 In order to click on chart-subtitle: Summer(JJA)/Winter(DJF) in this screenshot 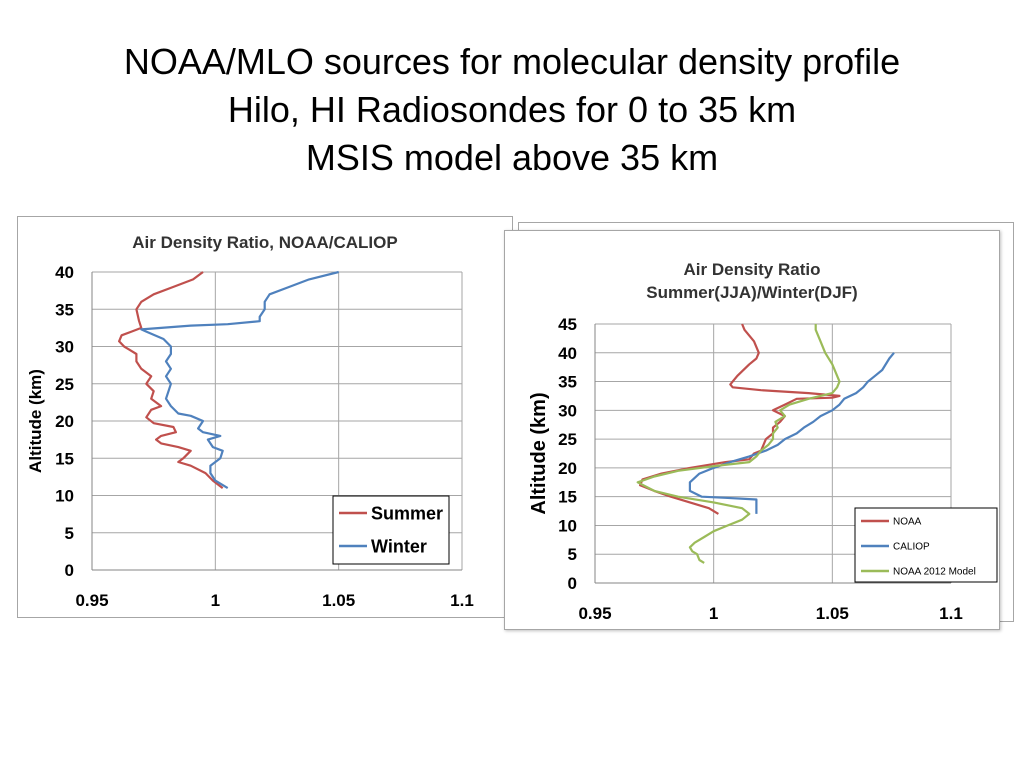, I will do `click(751, 292)`.